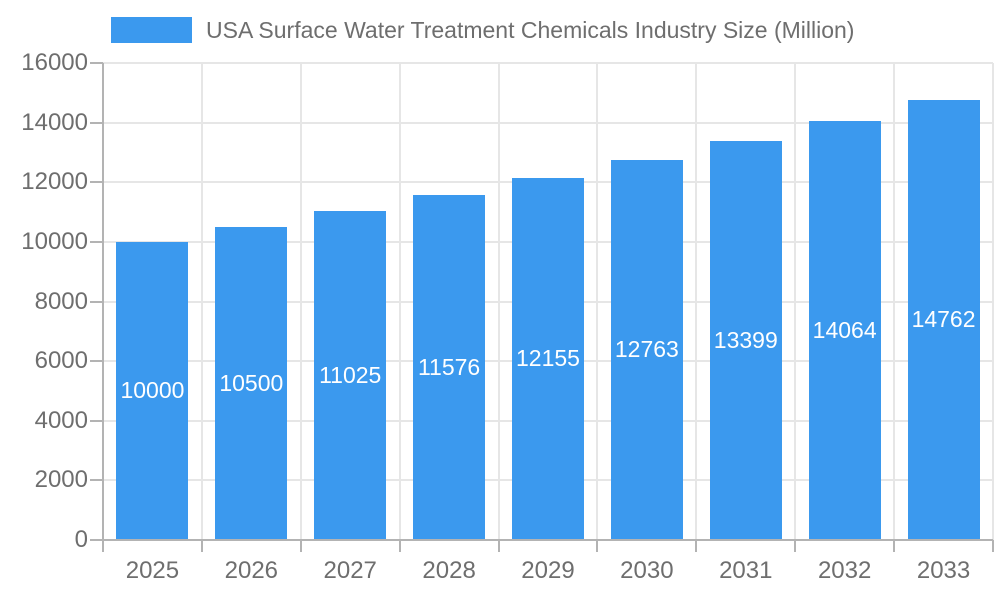  I want to click on y-axis-tick-label: 2000, so click(61, 480).